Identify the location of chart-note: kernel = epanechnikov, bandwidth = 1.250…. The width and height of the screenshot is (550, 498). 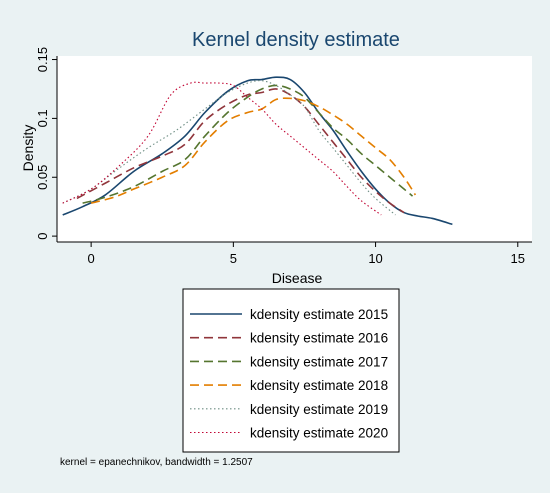
(156, 462).